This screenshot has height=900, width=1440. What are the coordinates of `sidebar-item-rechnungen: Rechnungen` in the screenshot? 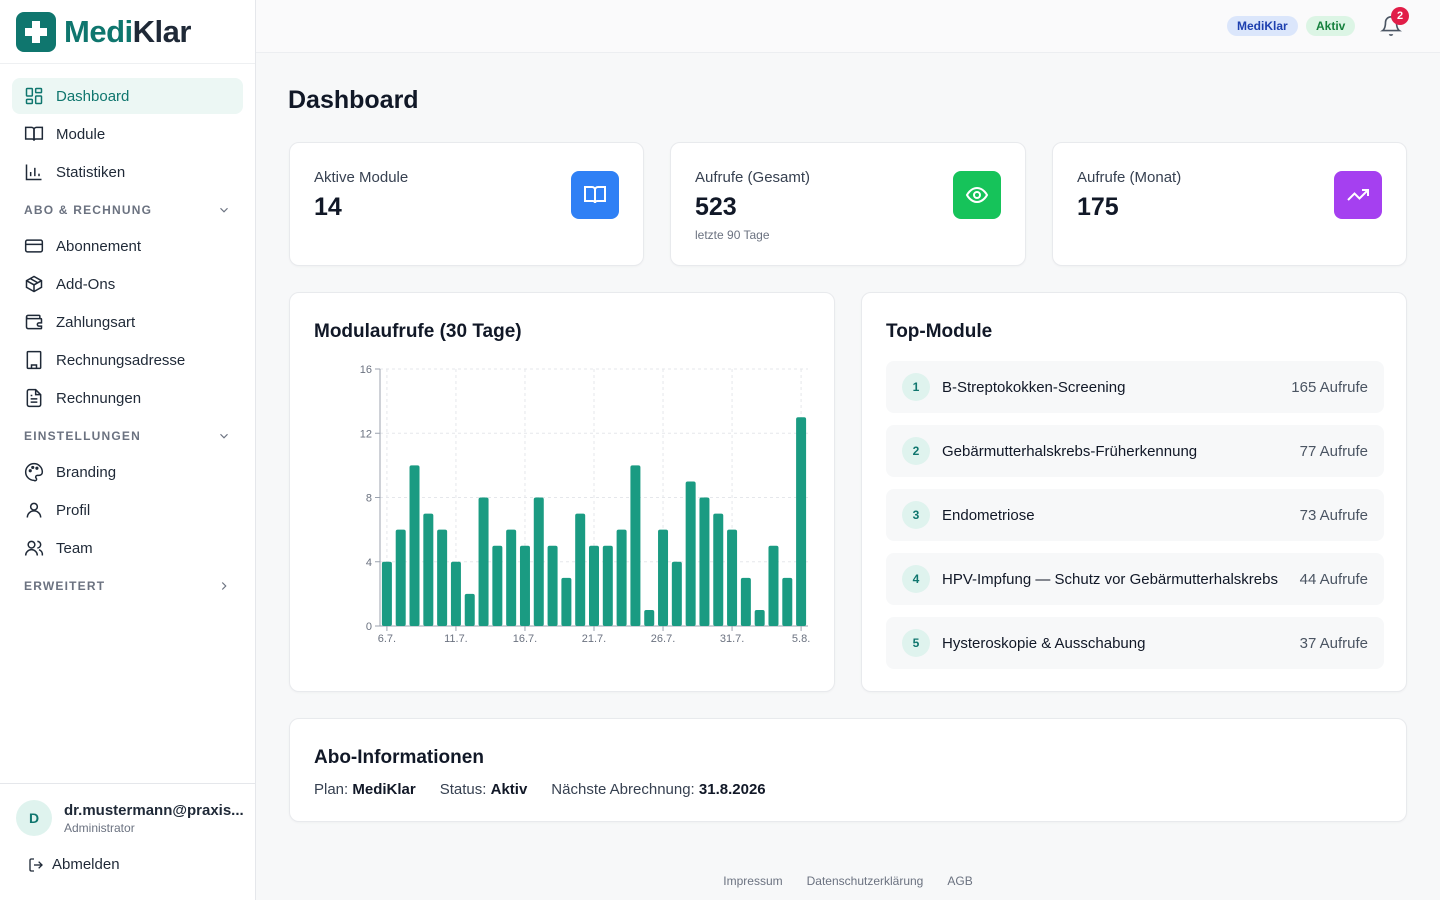 It's located at (127, 398).